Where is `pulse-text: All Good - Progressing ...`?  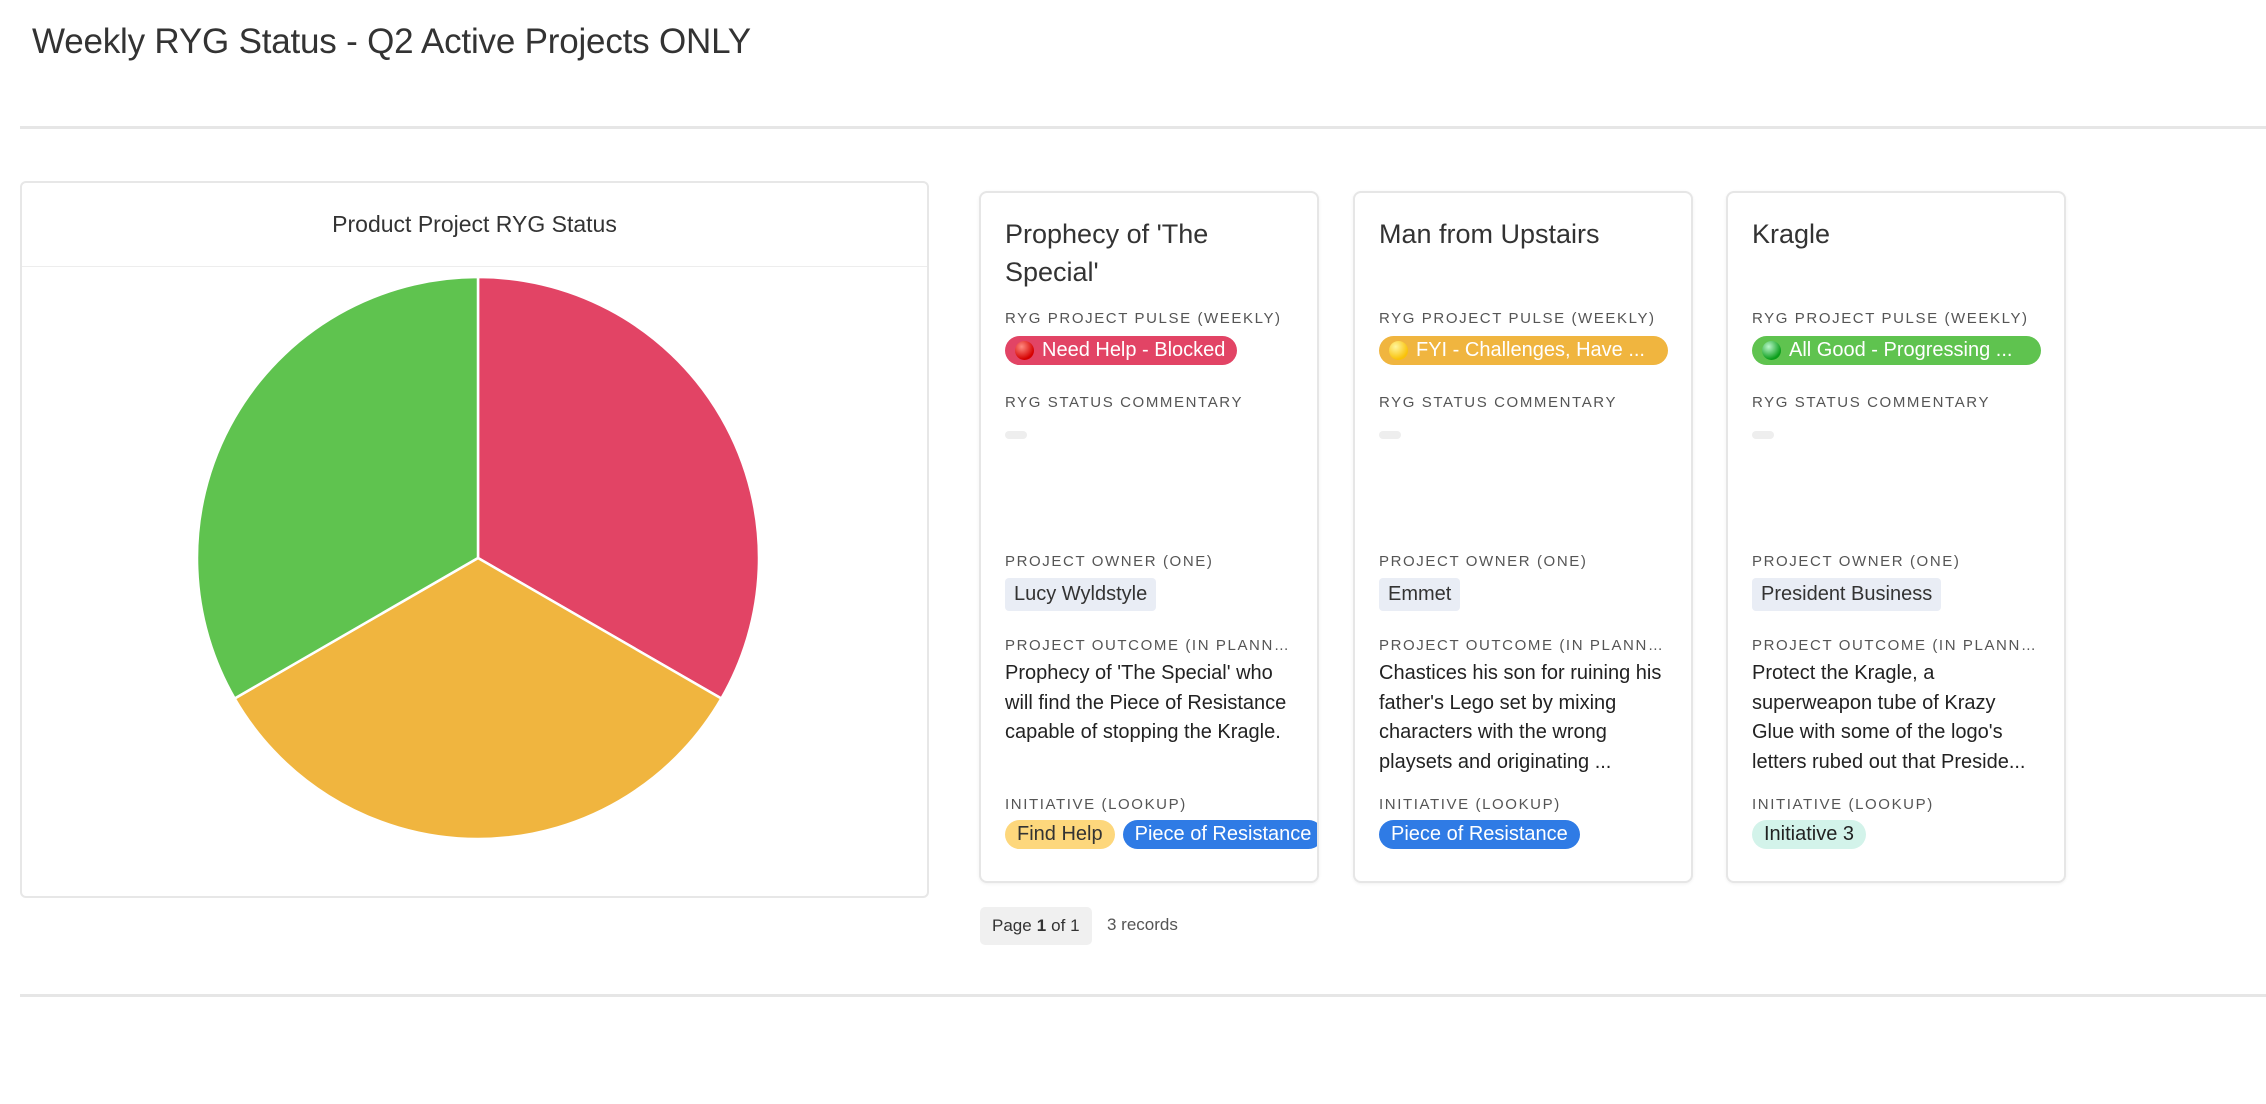 pulse-text: All Good - Progressing ... is located at coordinates (1901, 350).